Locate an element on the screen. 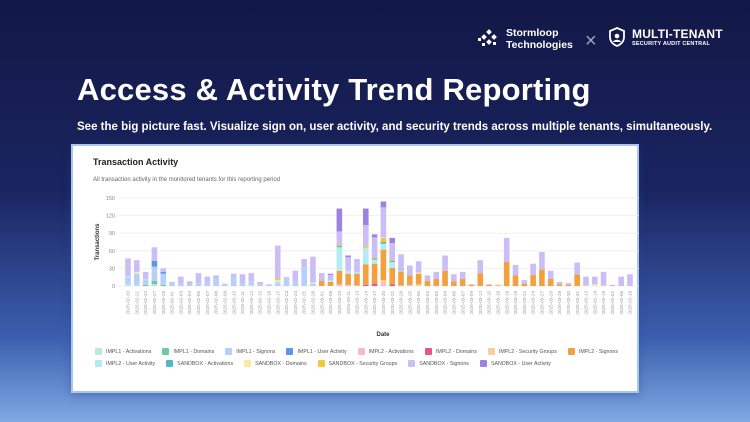  legend-label: SANDBOX - Domains is located at coordinates (281, 363).